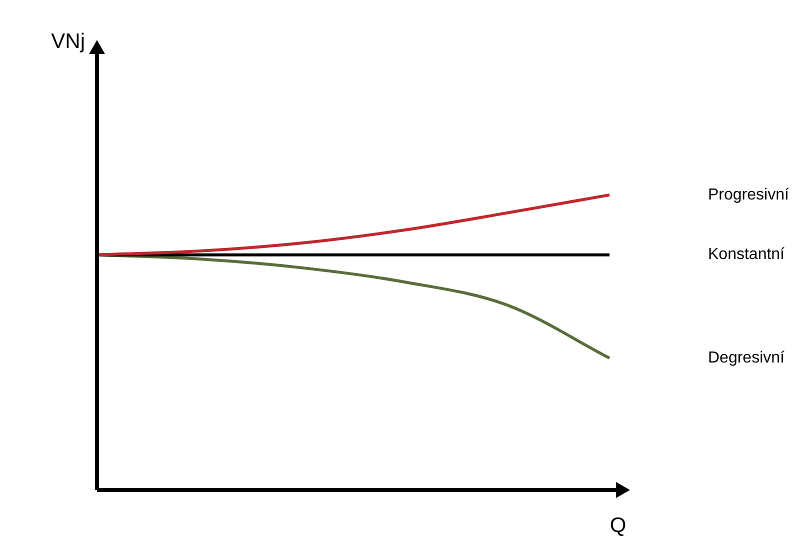 This screenshot has height=547, width=803. What do you see at coordinates (747, 255) in the screenshot?
I see `text: Konstantní` at bounding box center [747, 255].